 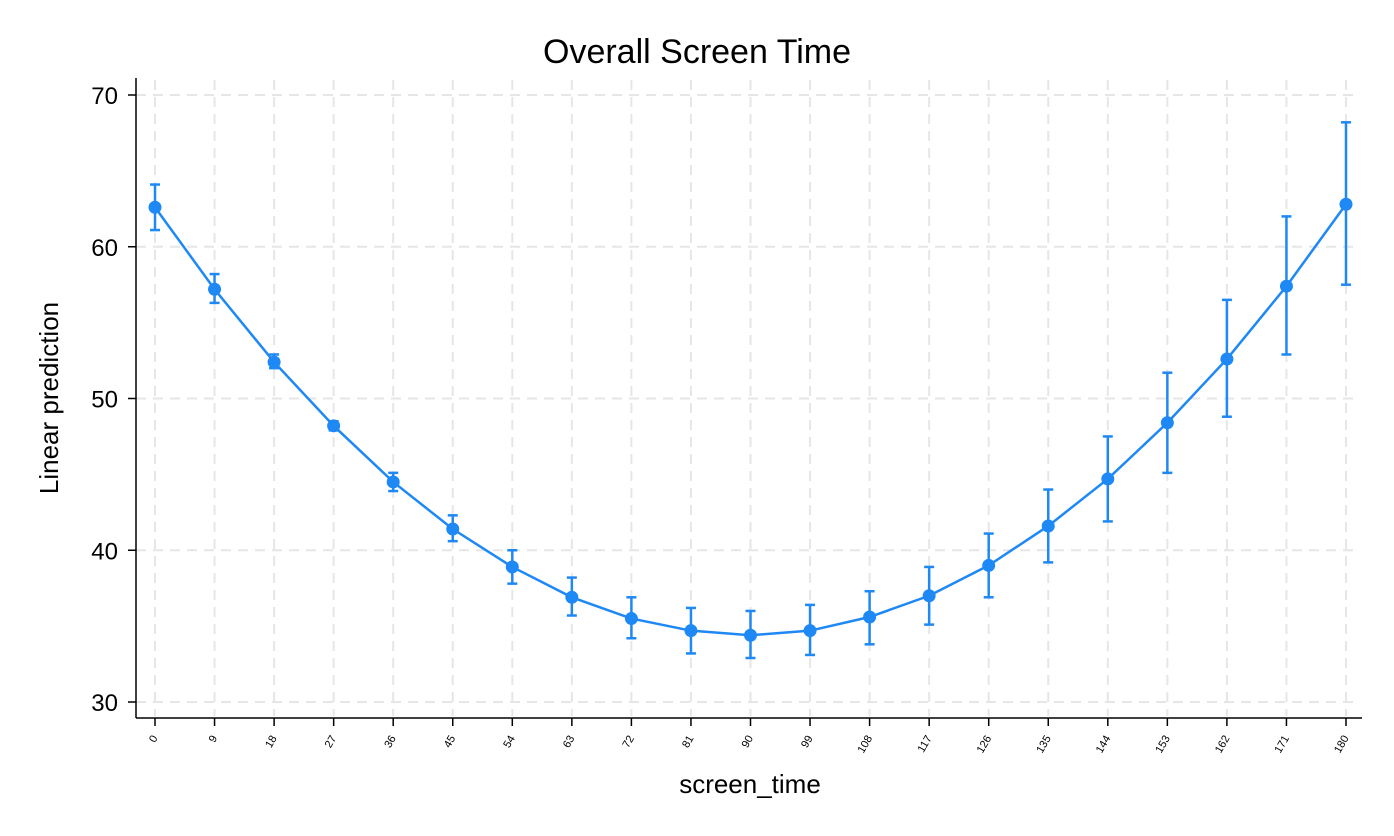 What do you see at coordinates (153, 739) in the screenshot?
I see `x-tick-label: 0` at bounding box center [153, 739].